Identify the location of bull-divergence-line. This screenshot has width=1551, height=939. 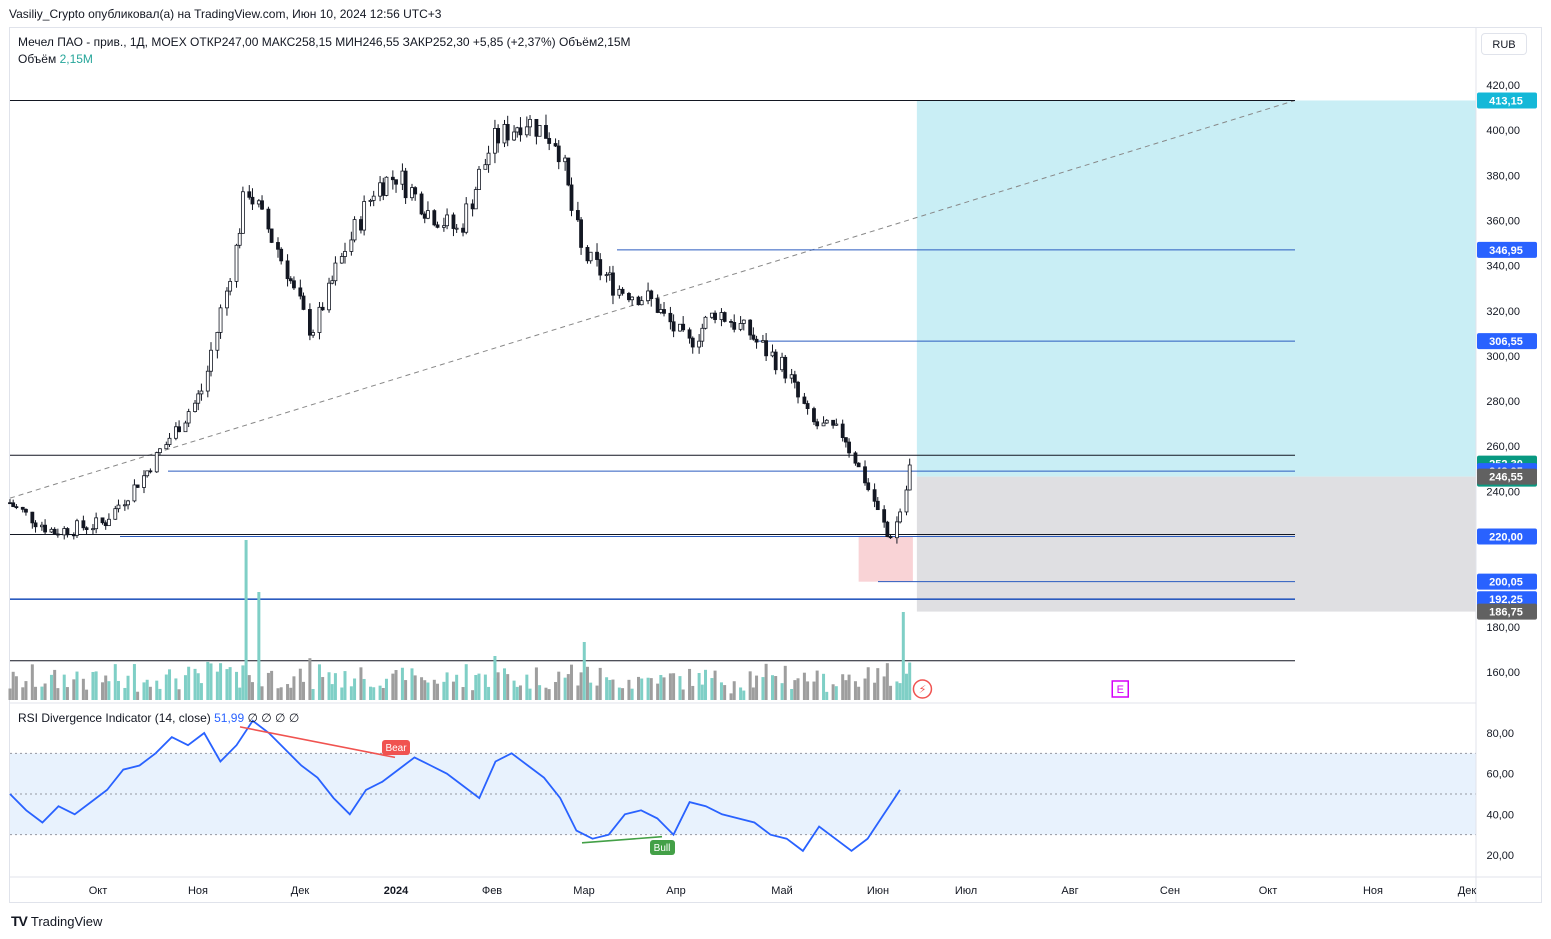
(622, 839).